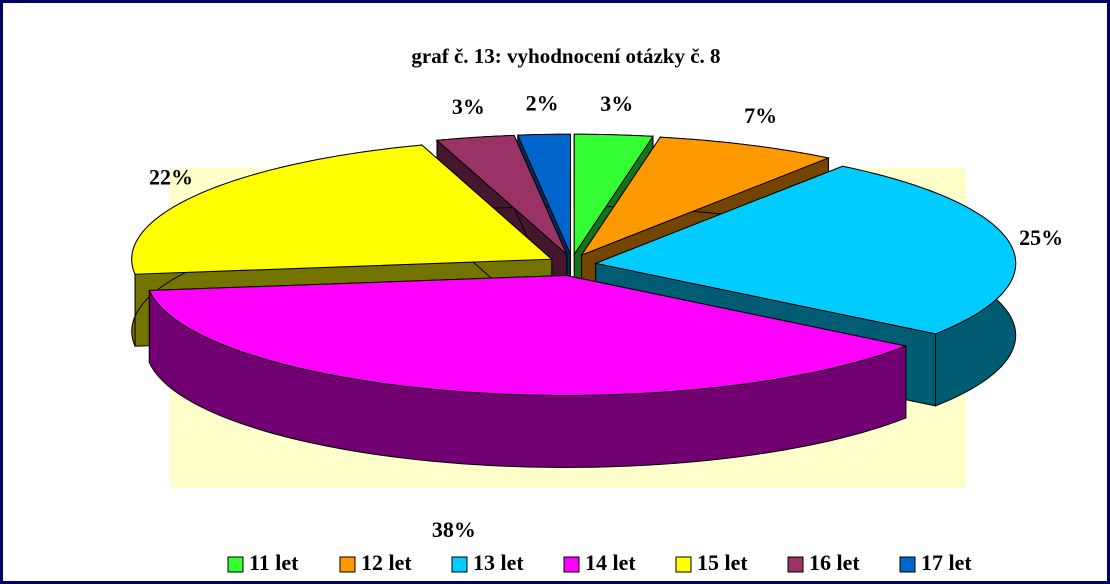  Describe the element at coordinates (498, 562) in the screenshot. I see `legend-label: 13 let` at that location.